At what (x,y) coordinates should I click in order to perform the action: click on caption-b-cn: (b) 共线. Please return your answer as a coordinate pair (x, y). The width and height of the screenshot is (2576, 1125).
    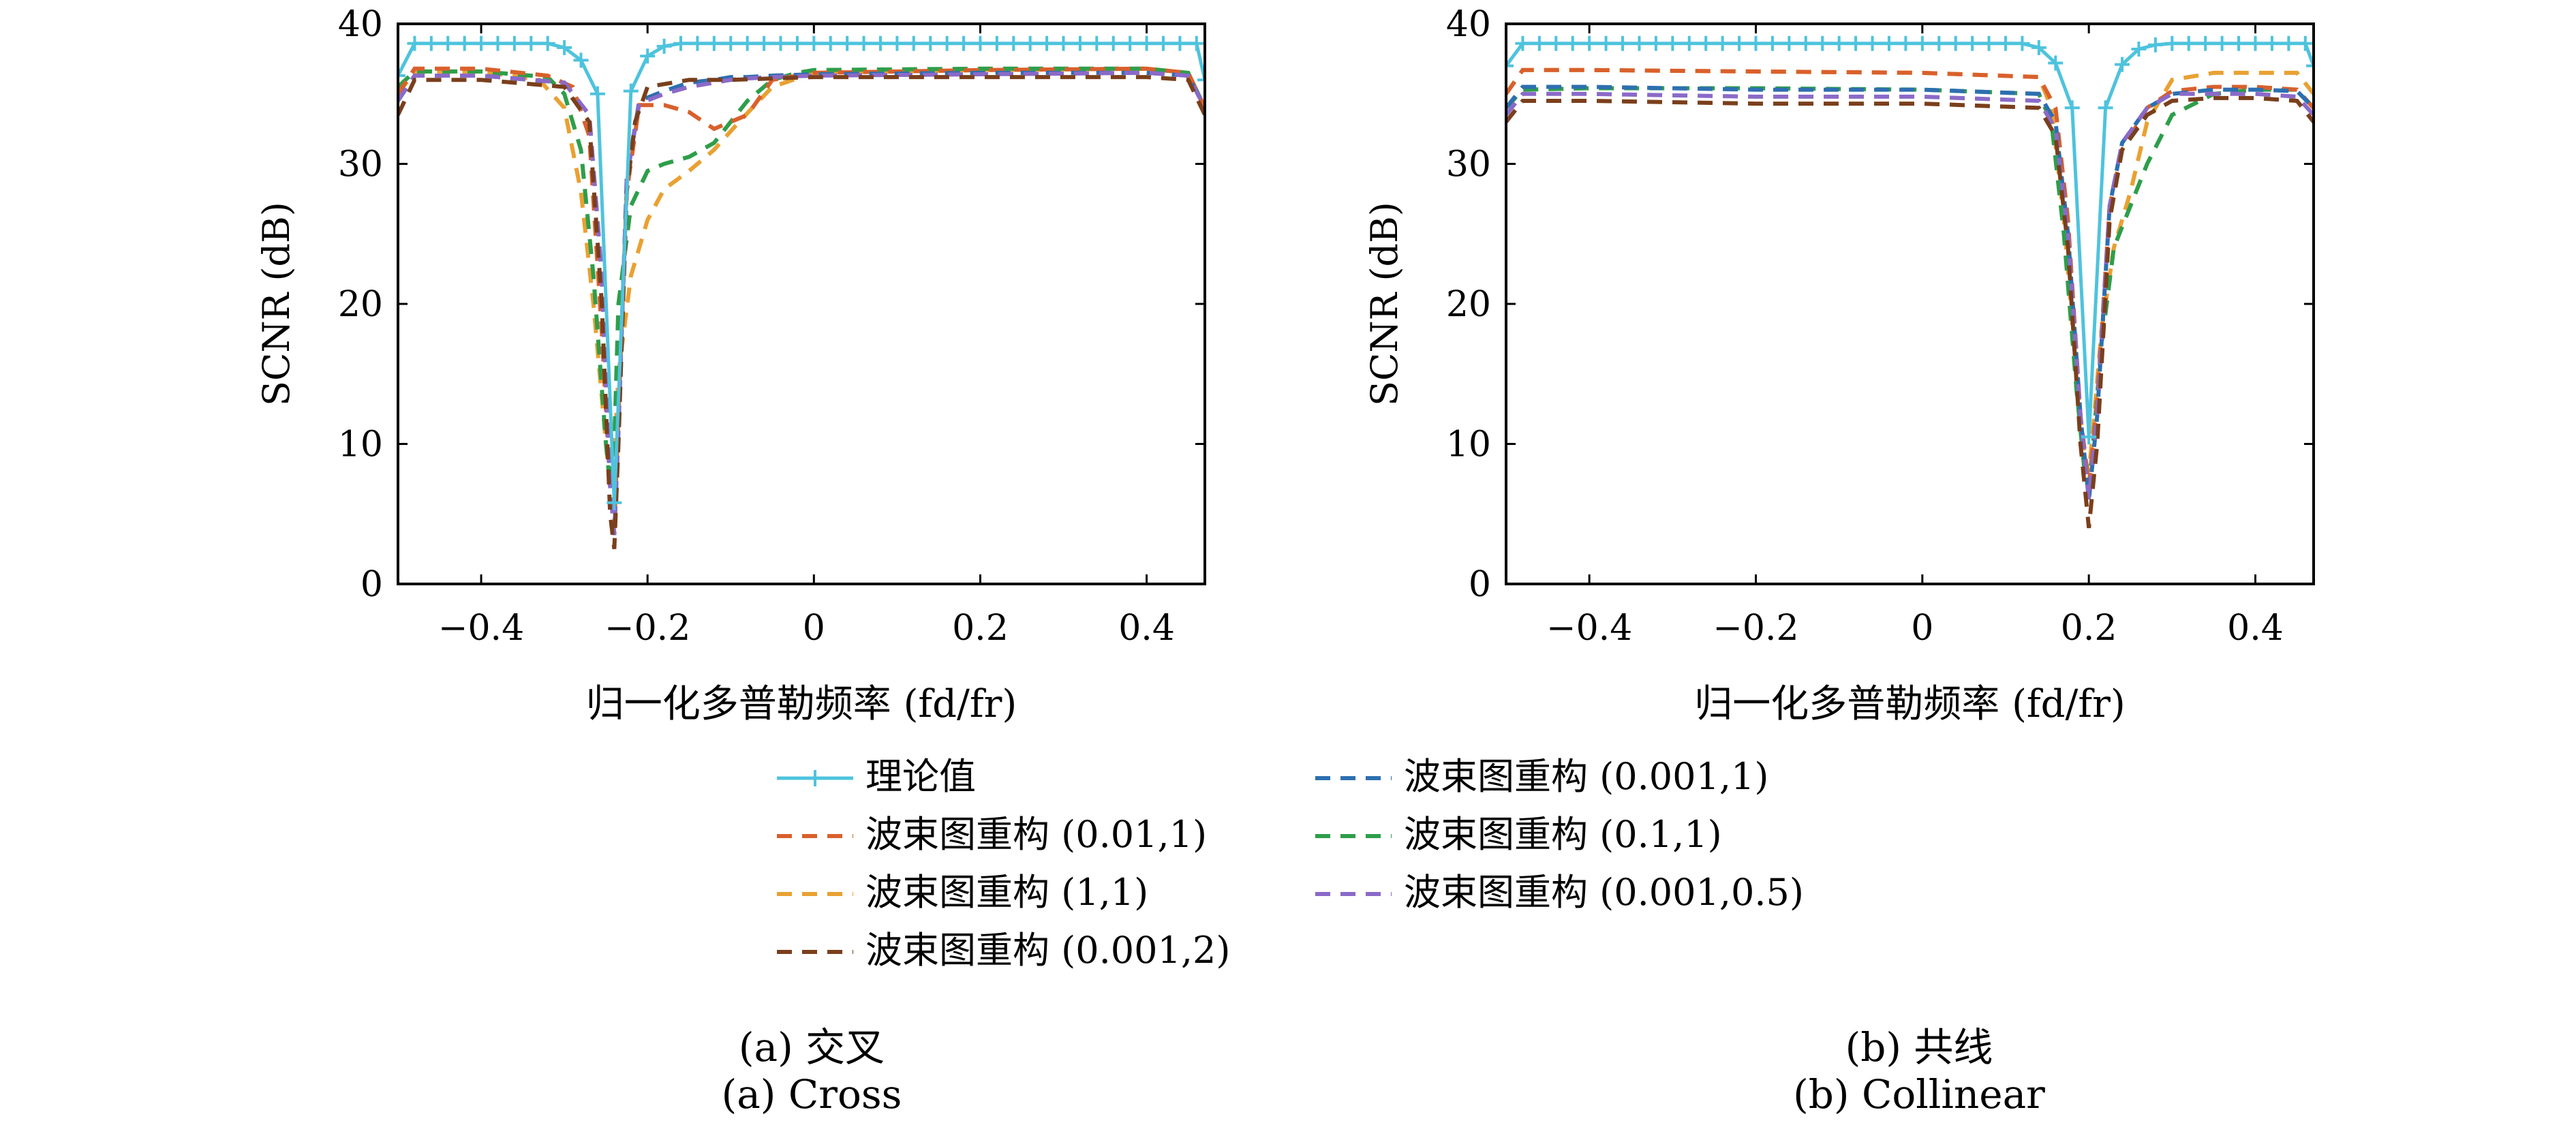
    Looking at the image, I should click on (1919, 1047).